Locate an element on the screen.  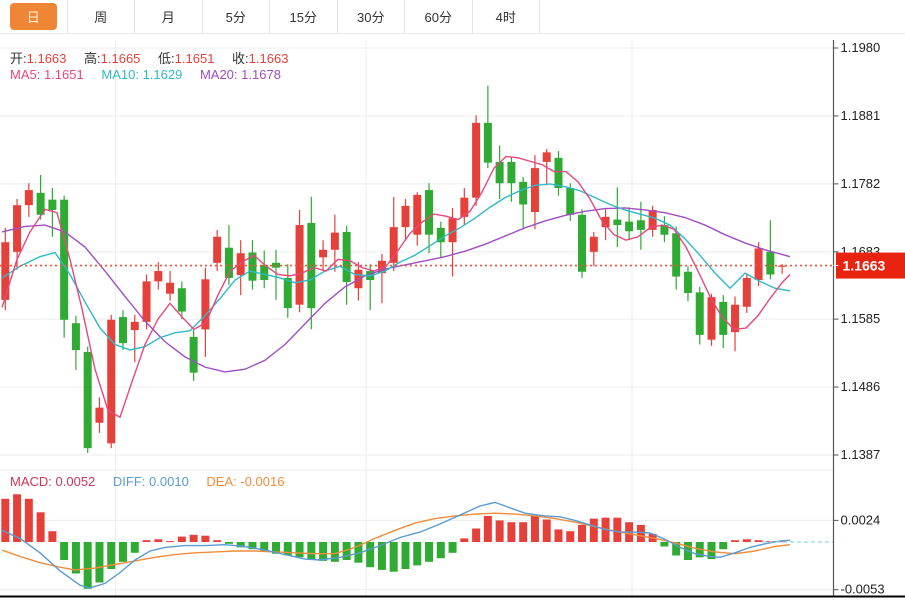
tab-month-label: 月 is located at coordinates (168, 17).